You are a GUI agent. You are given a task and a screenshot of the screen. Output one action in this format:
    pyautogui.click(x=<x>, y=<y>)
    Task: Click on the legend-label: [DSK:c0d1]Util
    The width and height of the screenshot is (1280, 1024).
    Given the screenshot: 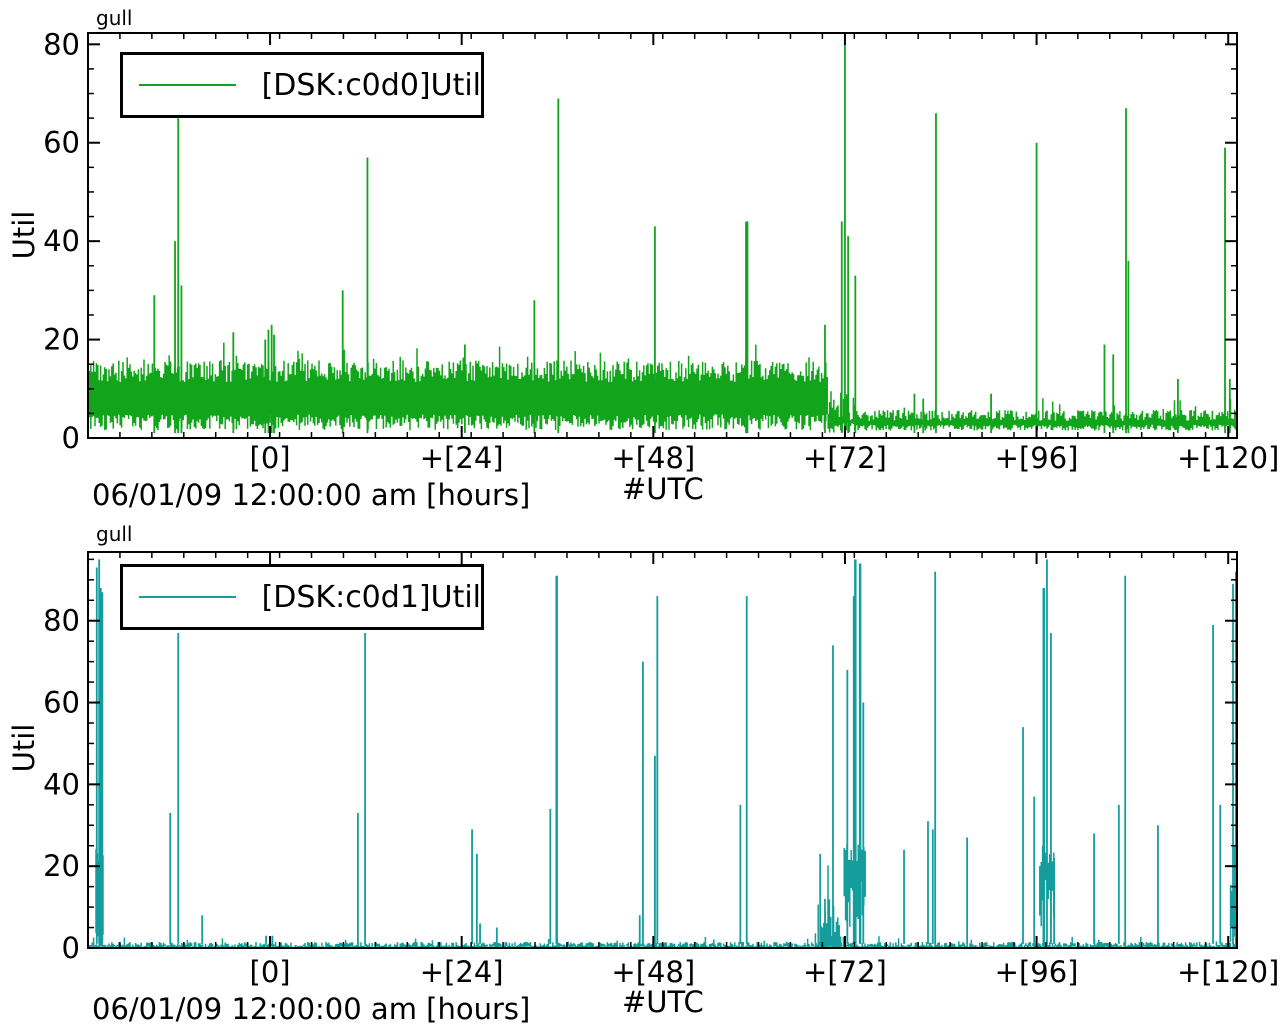 What is the action you would take?
    pyautogui.click(x=371, y=597)
    